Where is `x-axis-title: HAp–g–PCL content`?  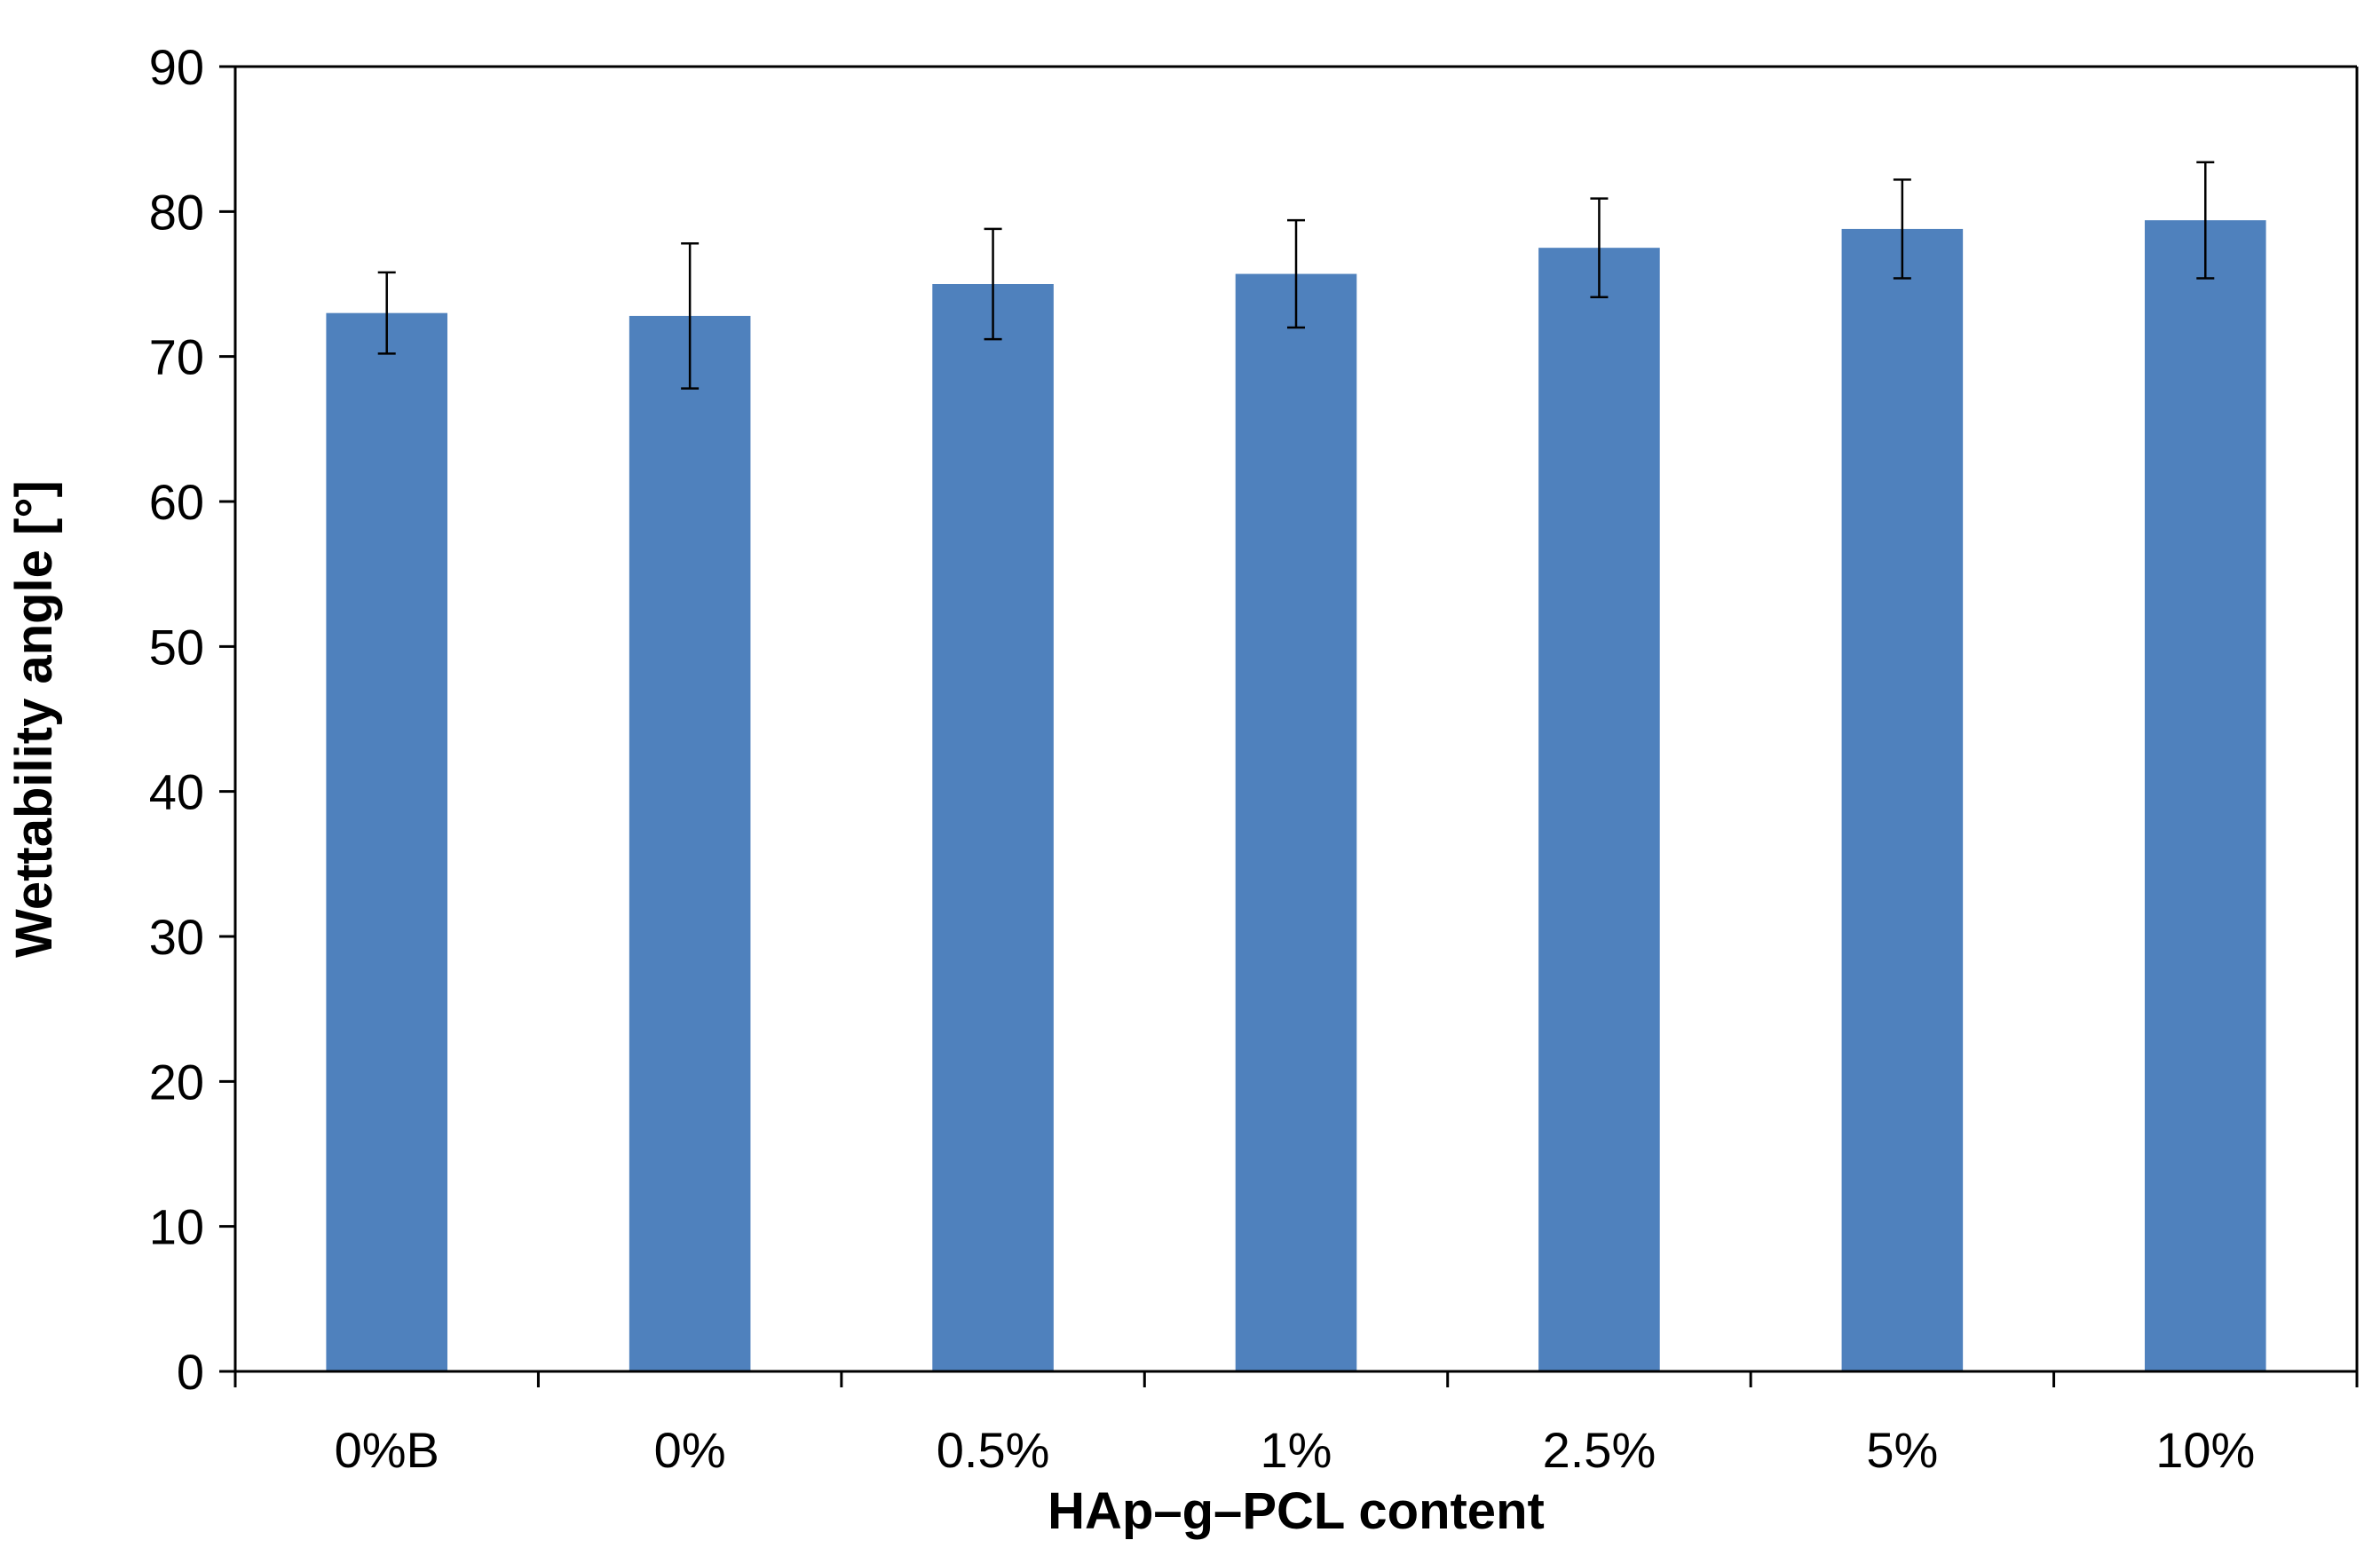 x-axis-title: HAp–g–PCL content is located at coordinates (1296, 1511).